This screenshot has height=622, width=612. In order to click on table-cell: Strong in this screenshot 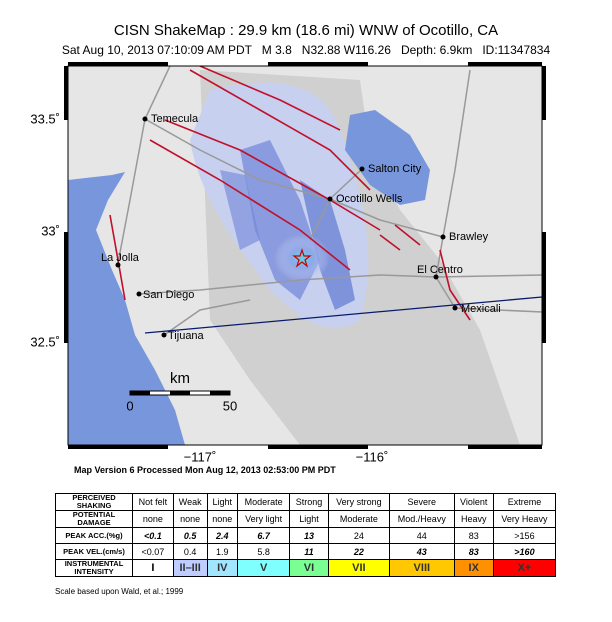, I will do `click(309, 502)`.